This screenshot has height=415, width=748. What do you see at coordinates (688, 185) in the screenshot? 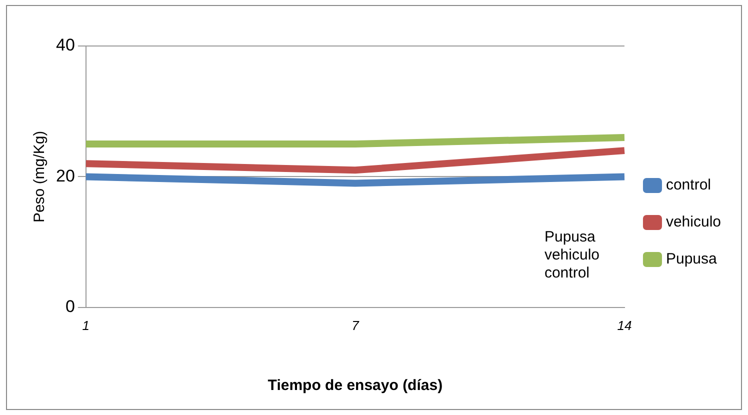
I see `legend-label: control` at bounding box center [688, 185].